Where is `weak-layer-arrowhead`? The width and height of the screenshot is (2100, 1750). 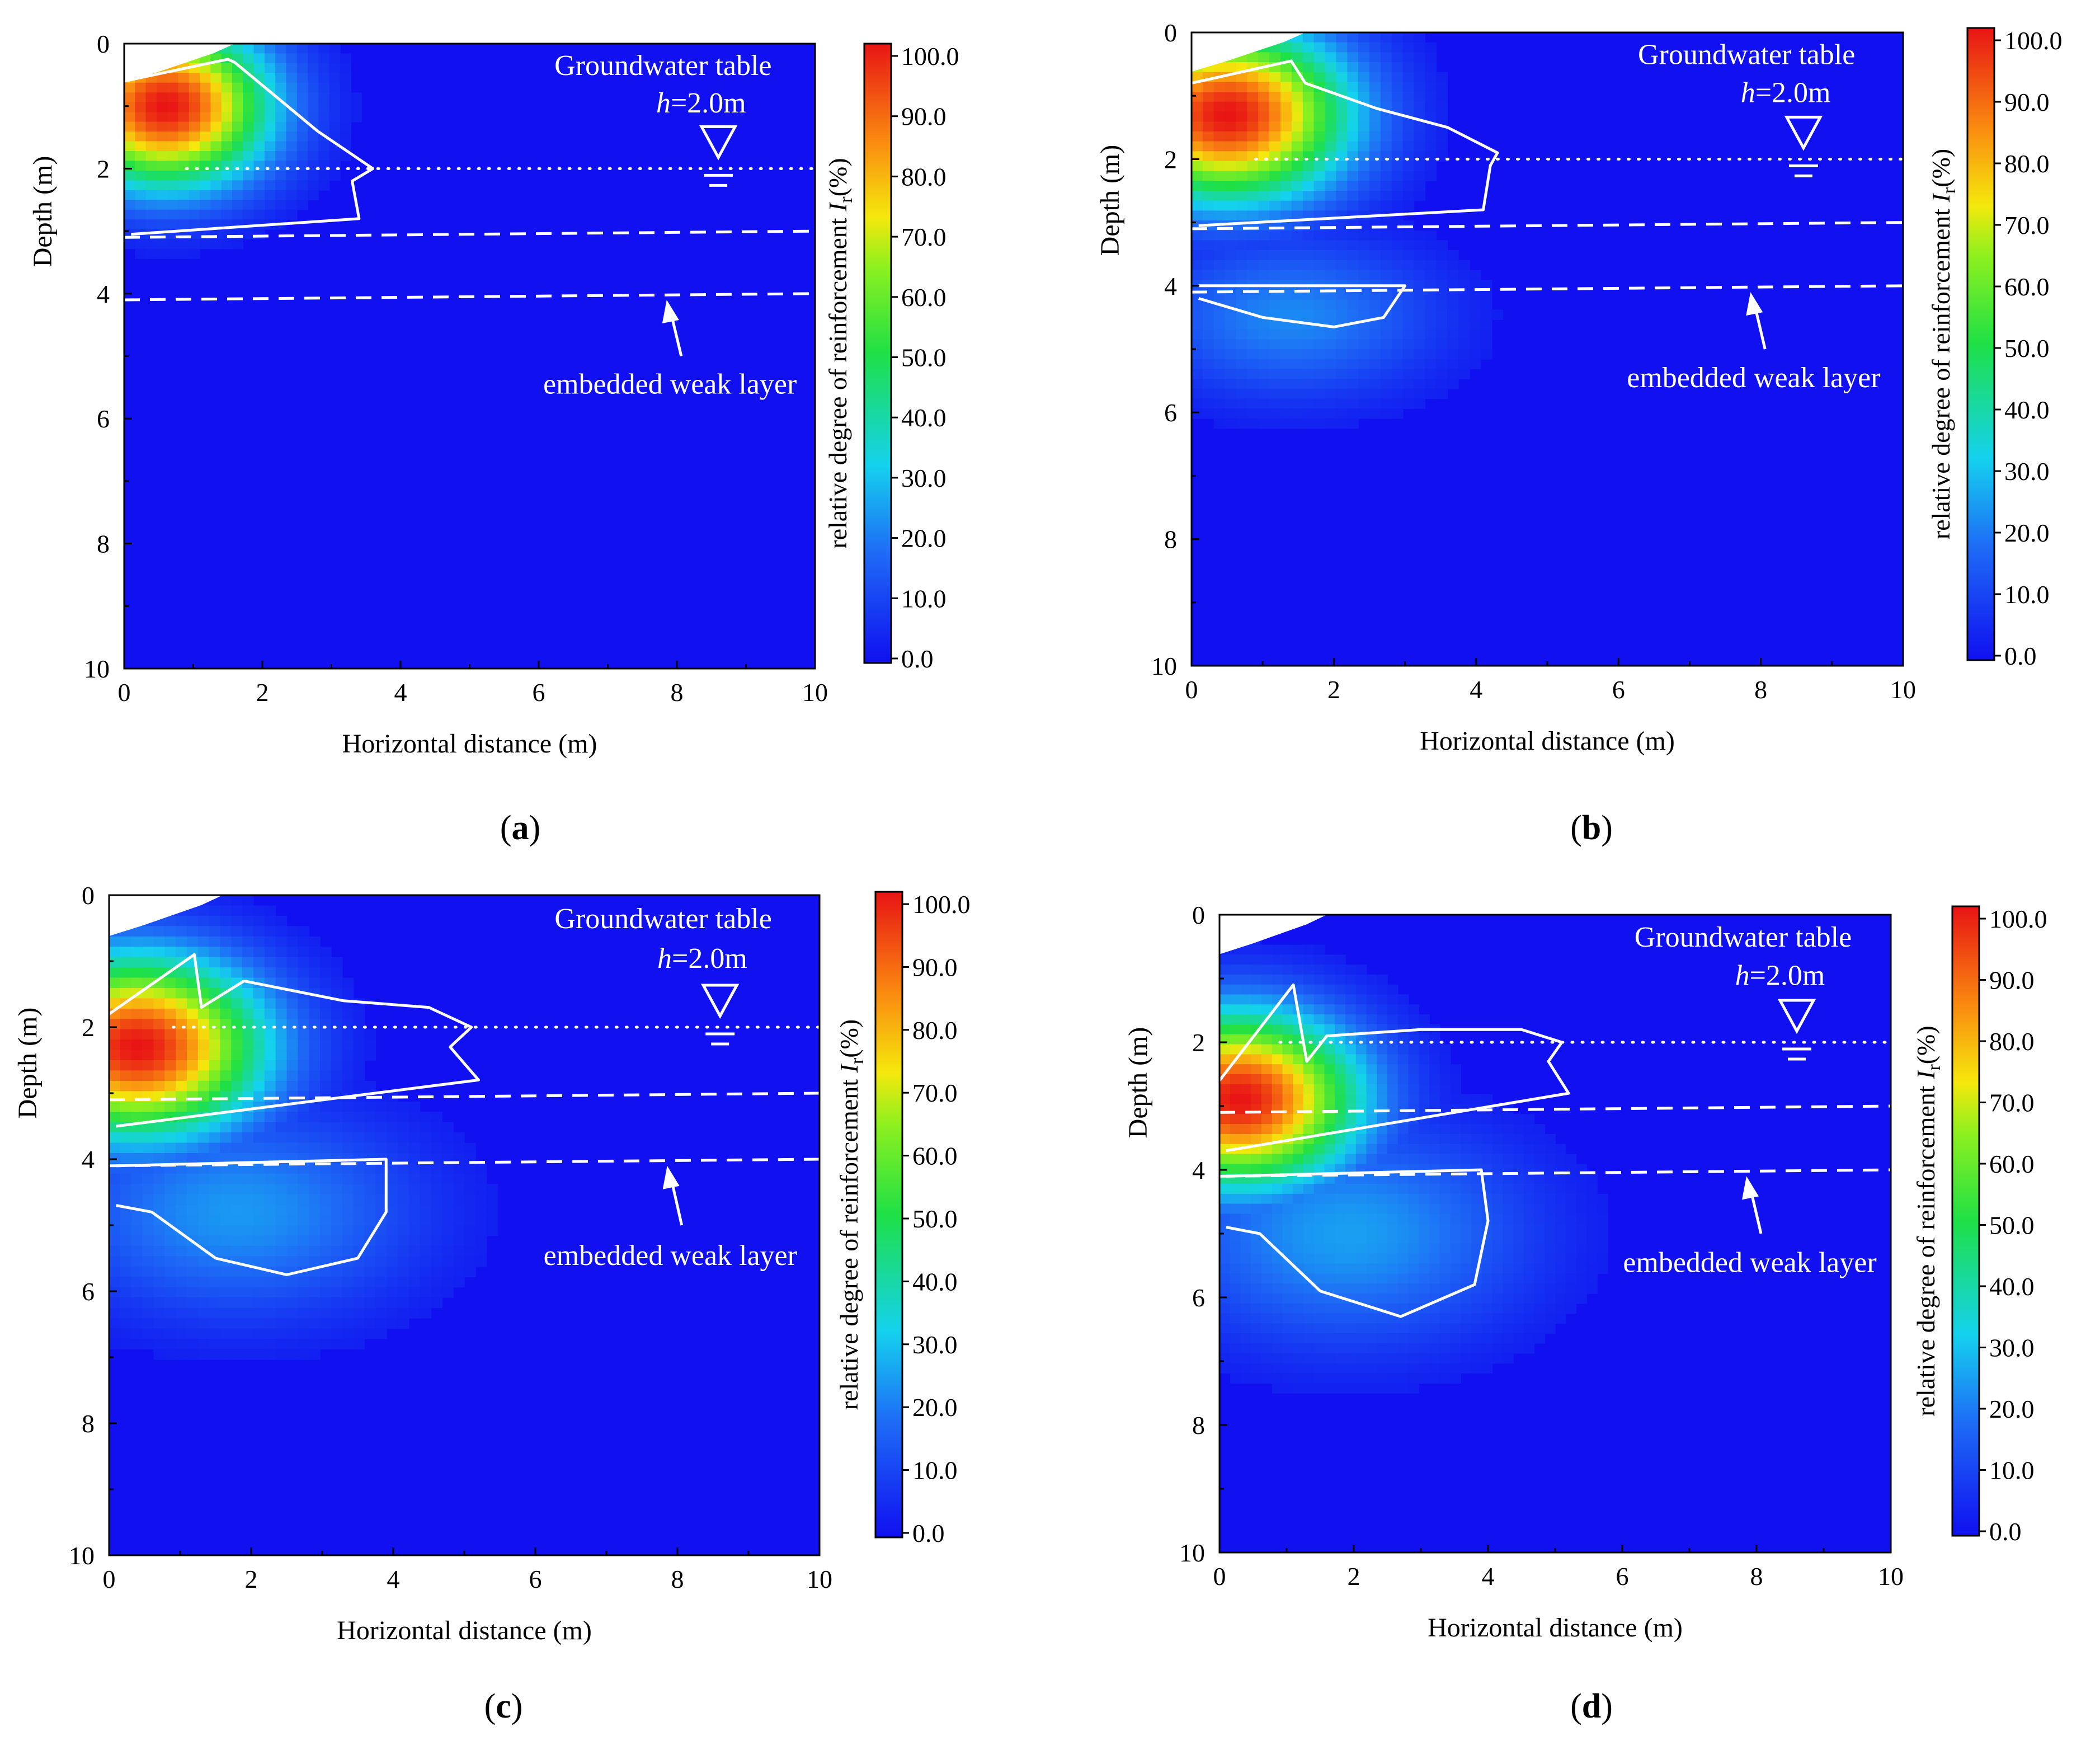 weak-layer-arrowhead is located at coordinates (670, 311).